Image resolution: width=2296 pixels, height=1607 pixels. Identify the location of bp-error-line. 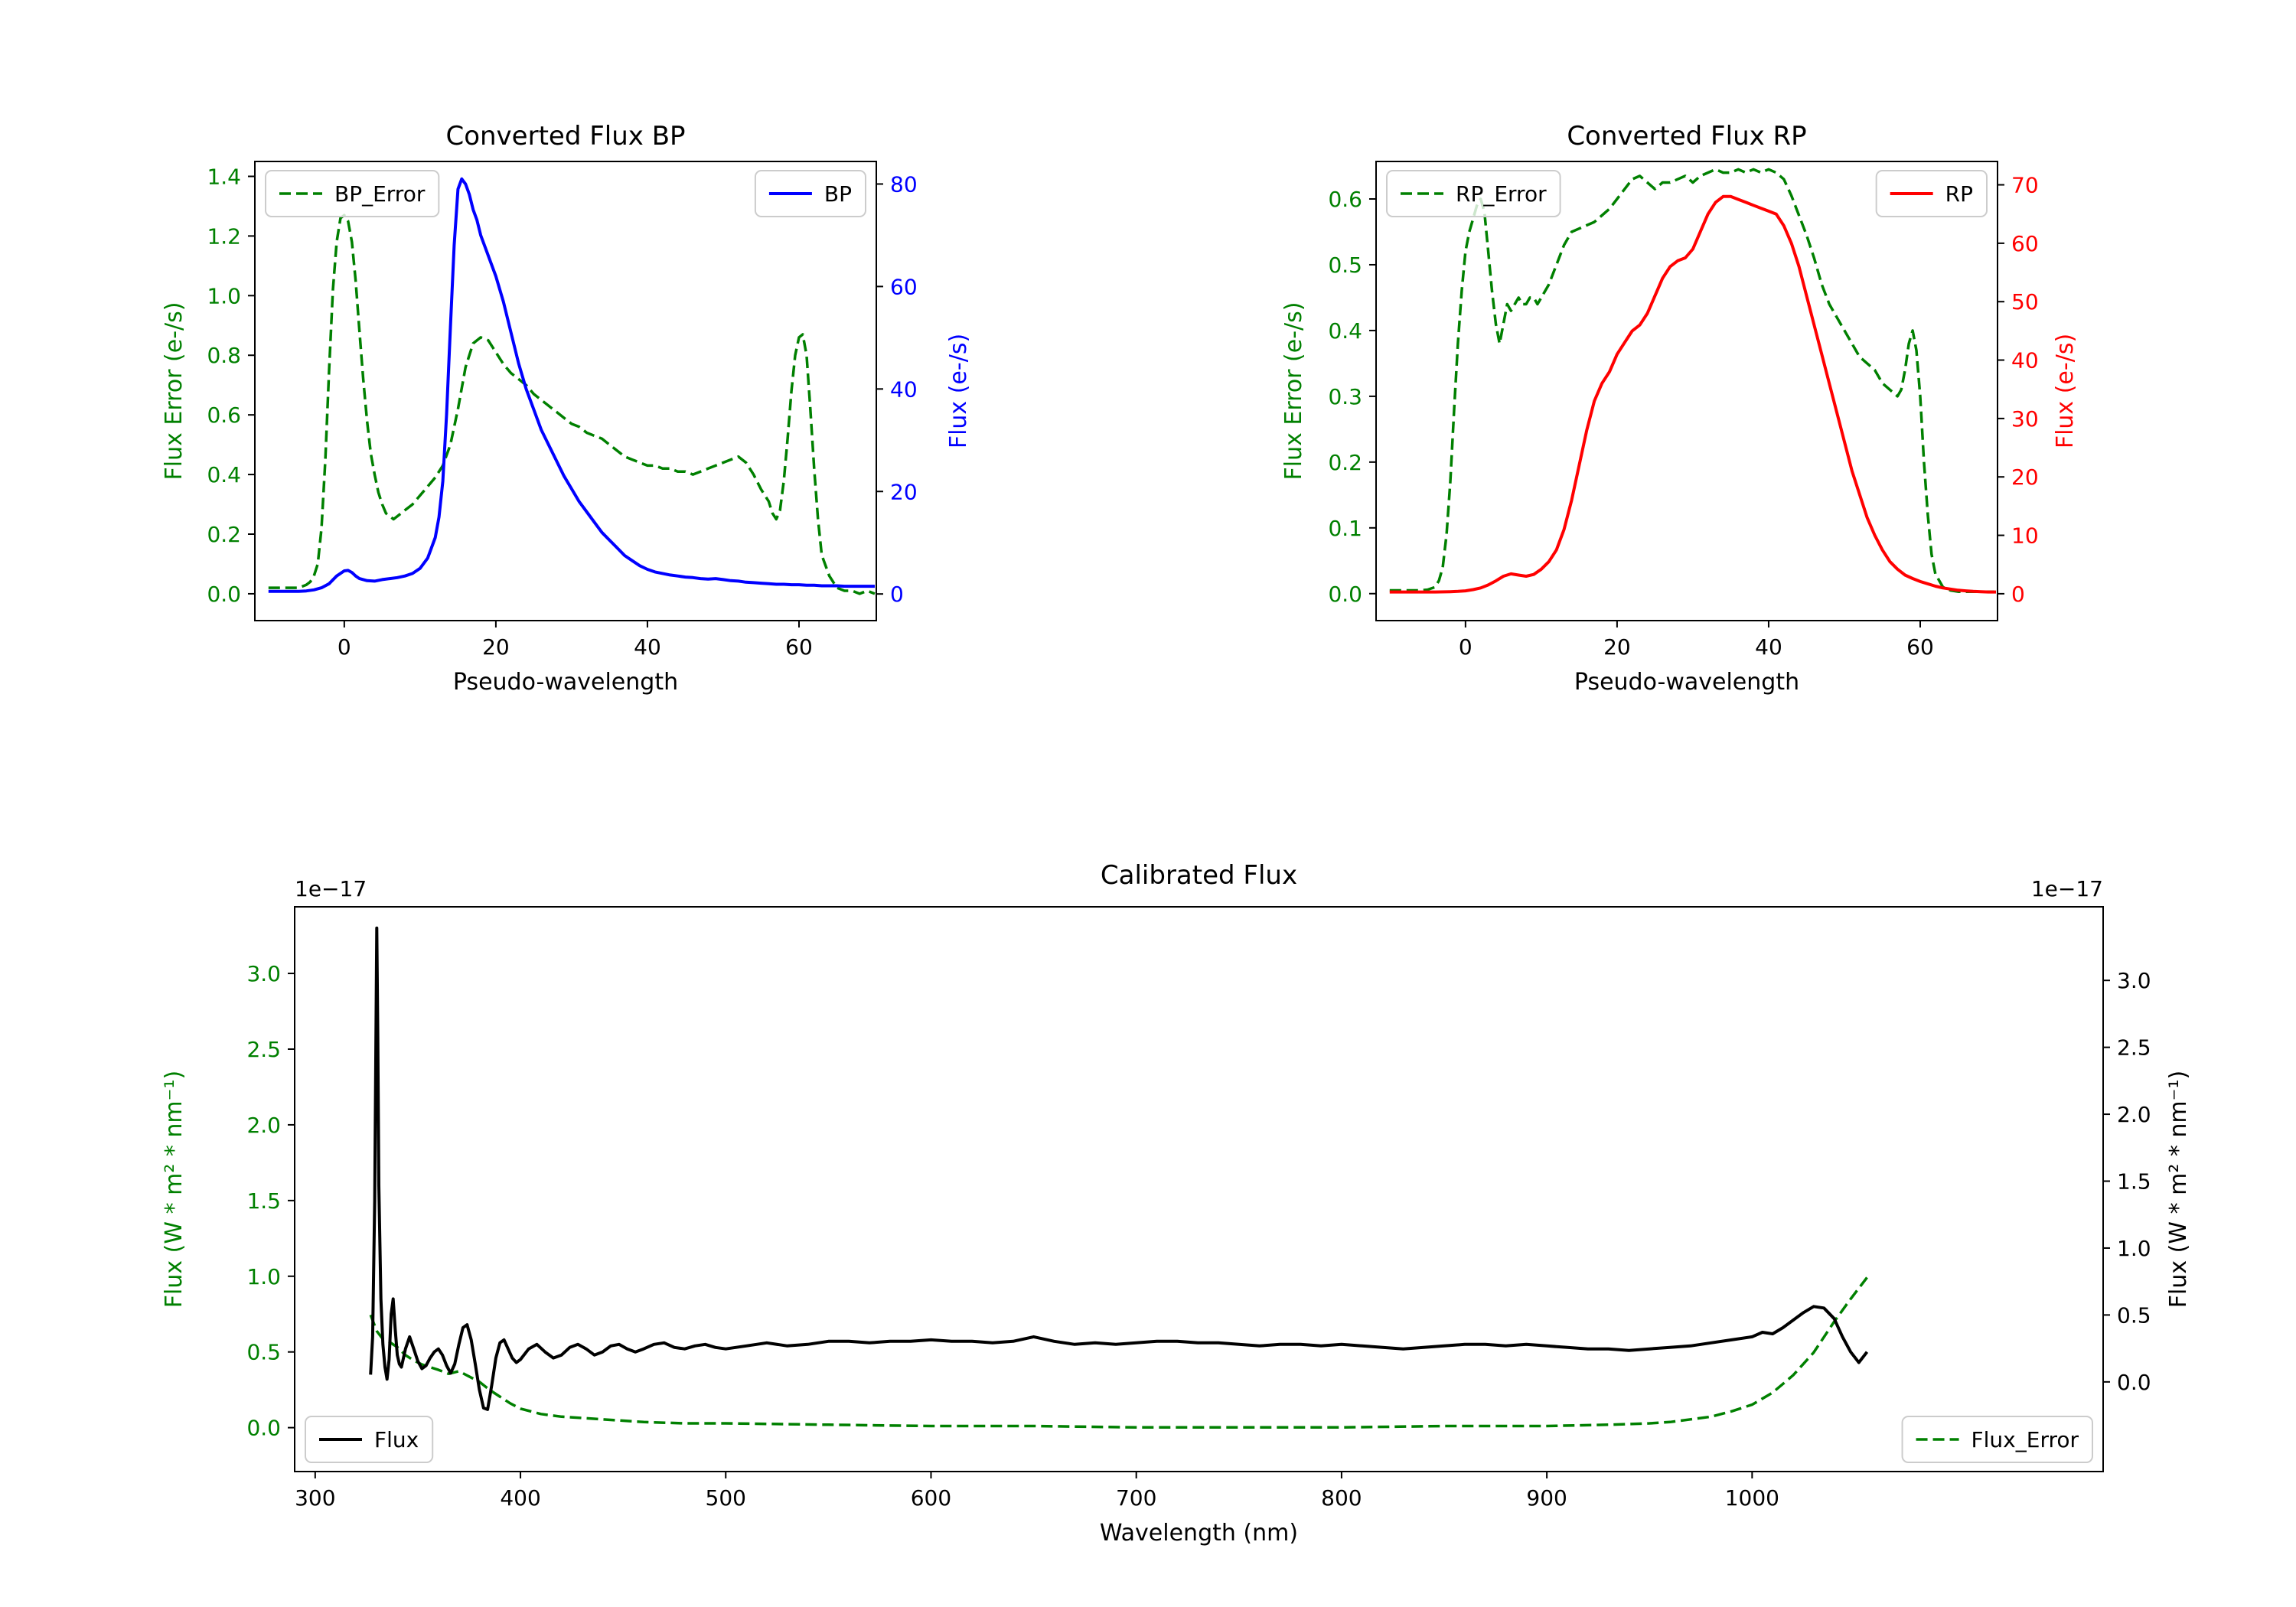
(572, 404).